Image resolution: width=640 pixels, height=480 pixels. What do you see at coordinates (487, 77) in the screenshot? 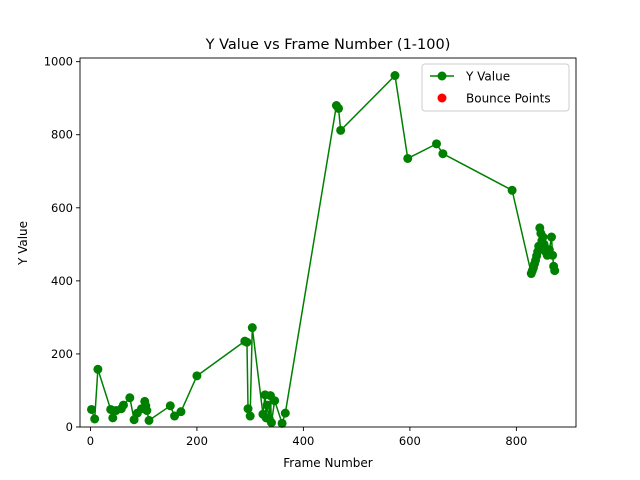
I see `legend-label: Y Value` at bounding box center [487, 77].